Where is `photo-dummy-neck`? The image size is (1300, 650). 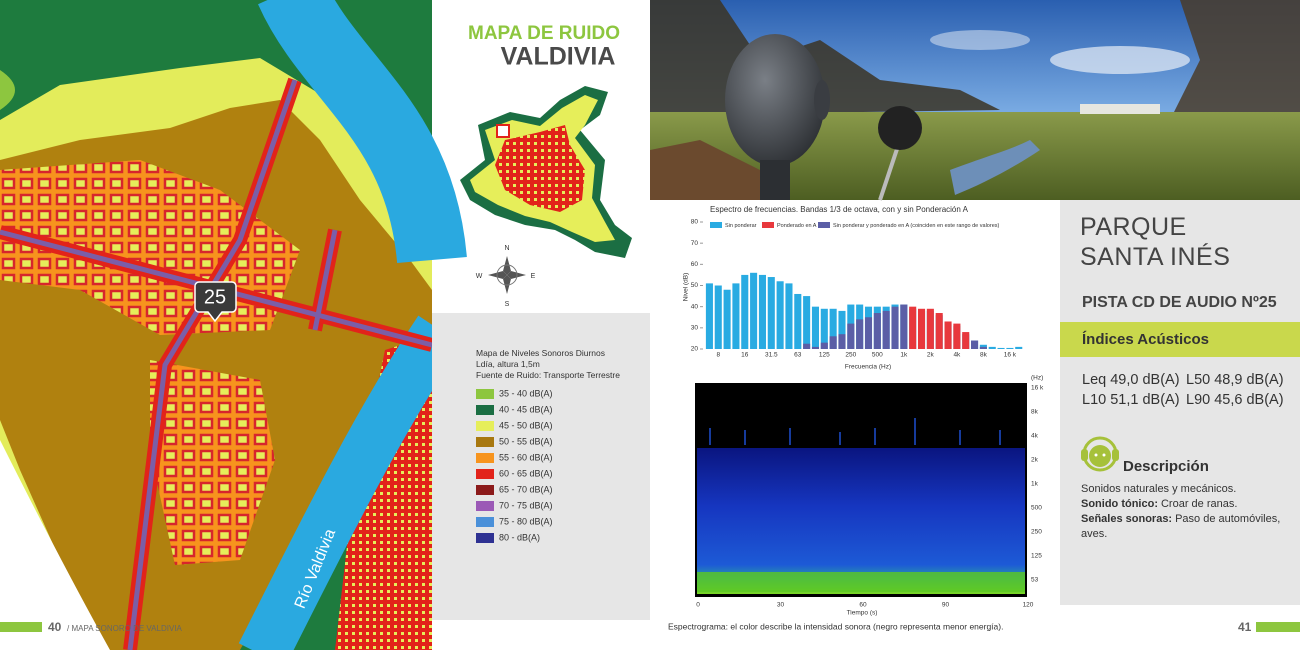
photo-dummy-neck is located at coordinates (775, 180).